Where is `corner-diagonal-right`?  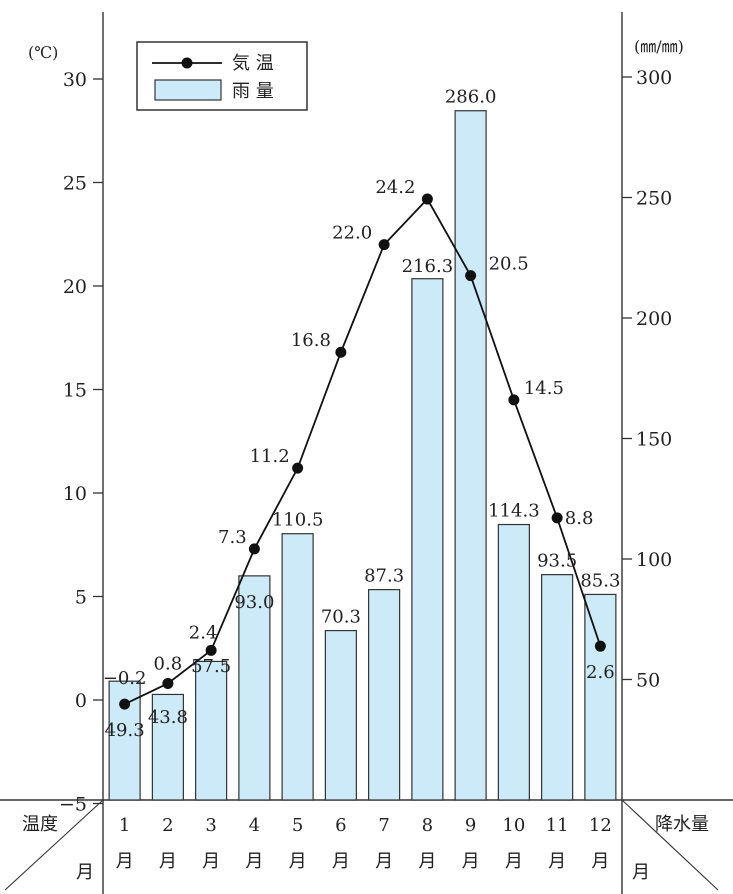
corner-diagonal-right is located at coordinates (670, 845).